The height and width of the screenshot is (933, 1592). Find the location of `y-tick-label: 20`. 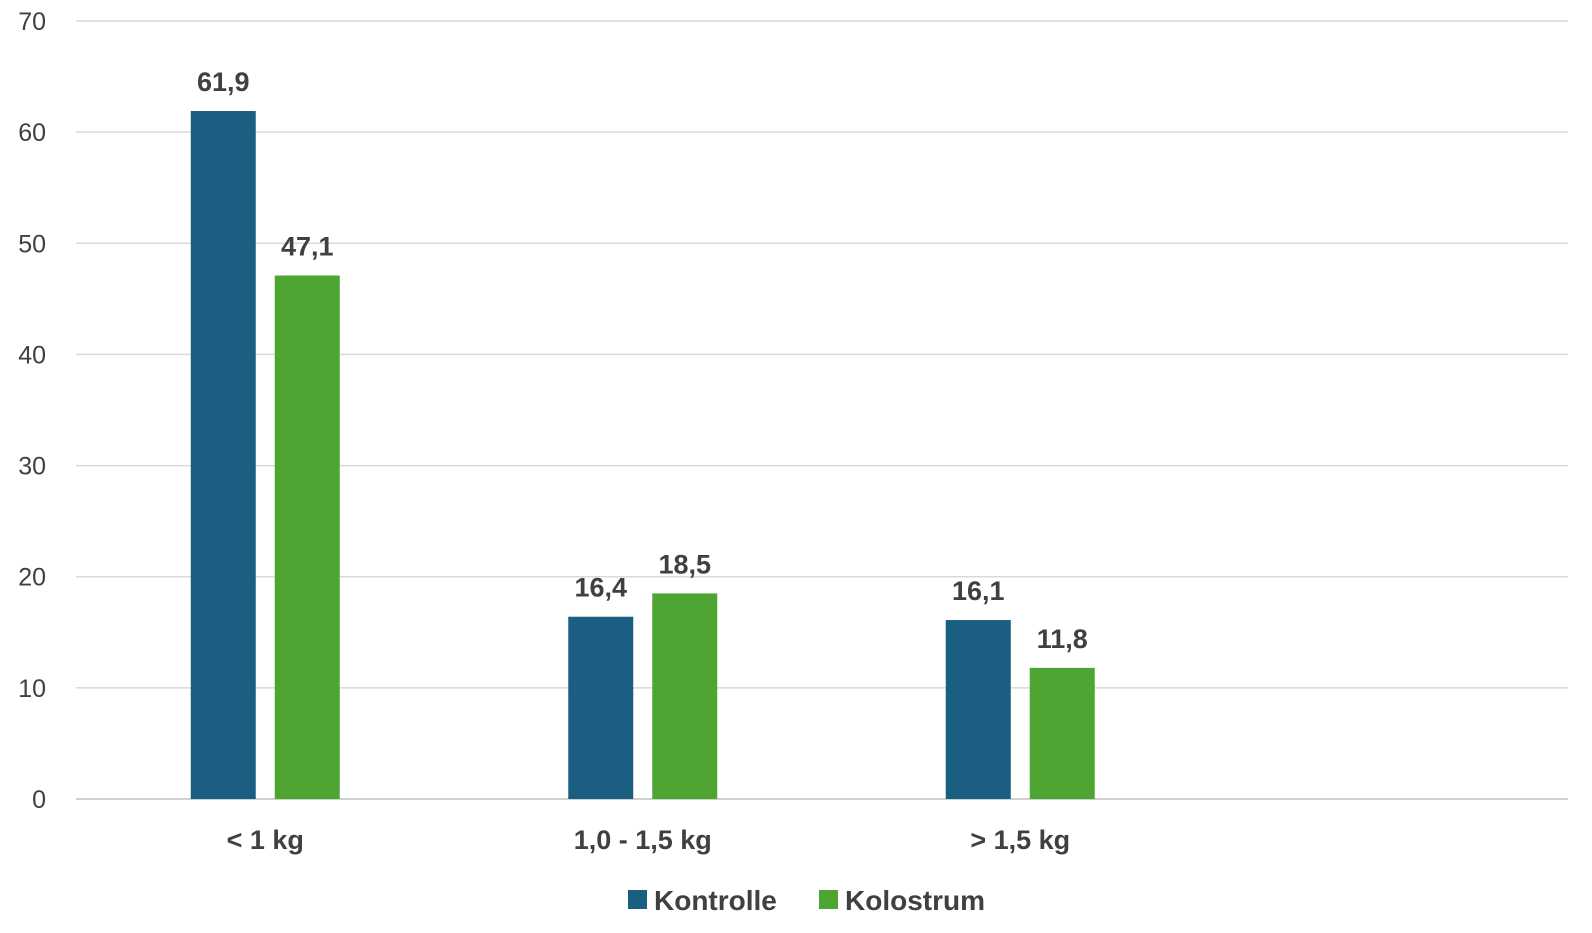

y-tick-label: 20 is located at coordinates (32, 578).